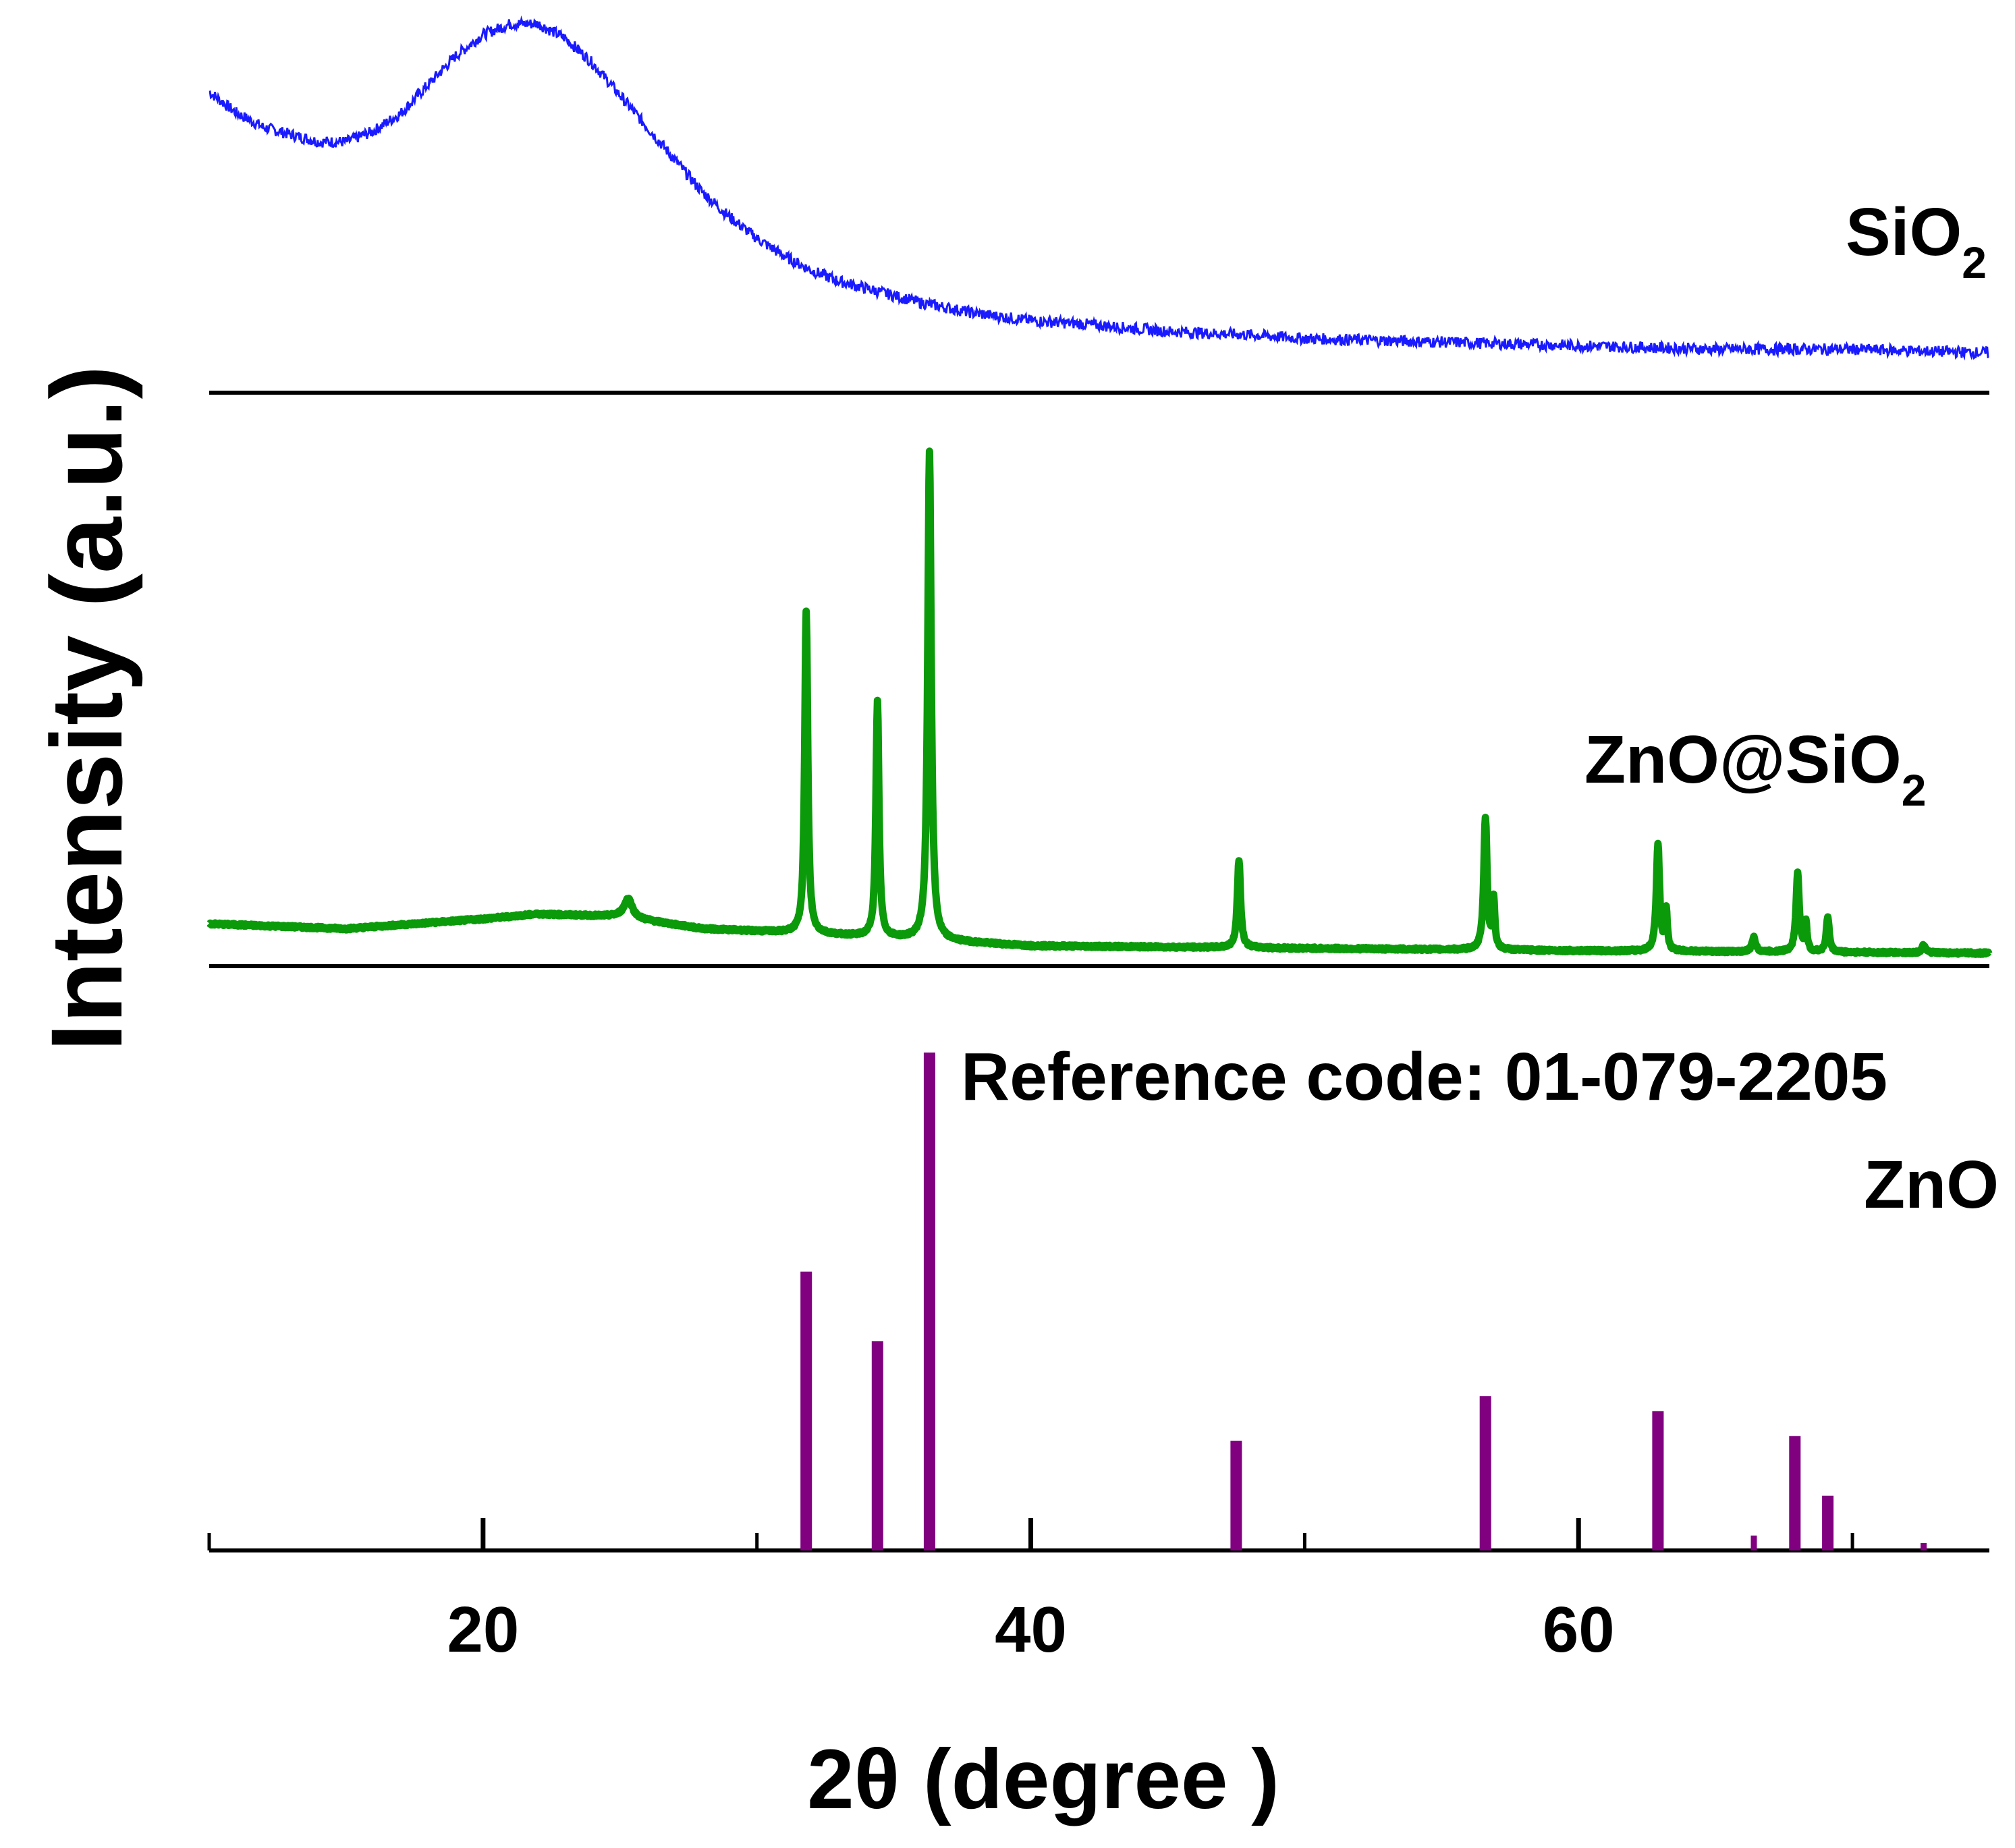 Image resolution: width=2015 pixels, height=1848 pixels. I want to click on x-axis-label: 2θ (degree ), so click(1043, 1779).